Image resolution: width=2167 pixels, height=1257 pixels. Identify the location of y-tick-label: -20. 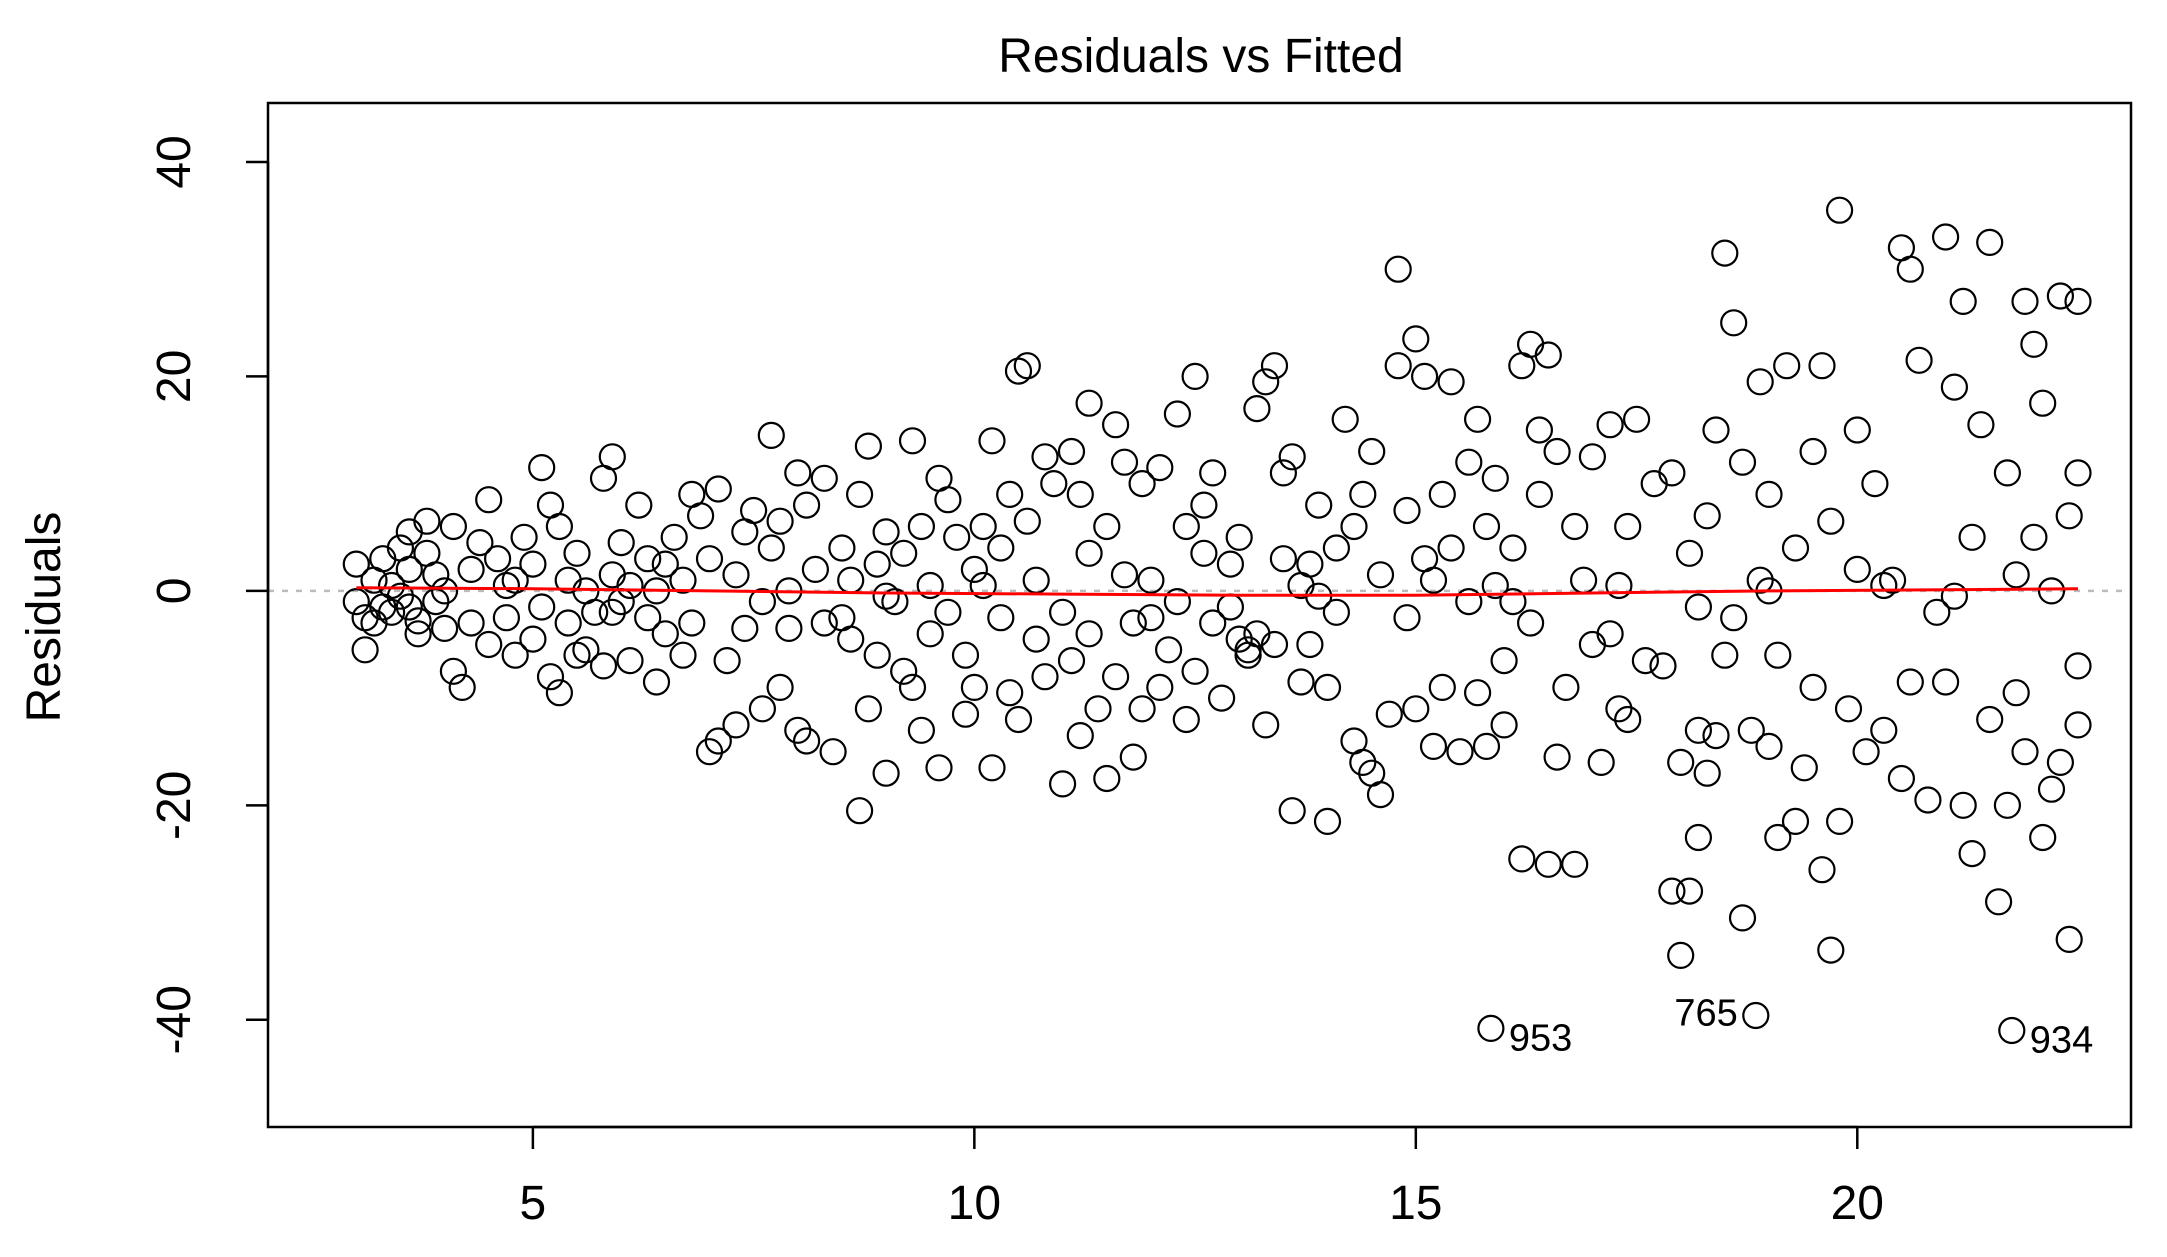
(174, 805).